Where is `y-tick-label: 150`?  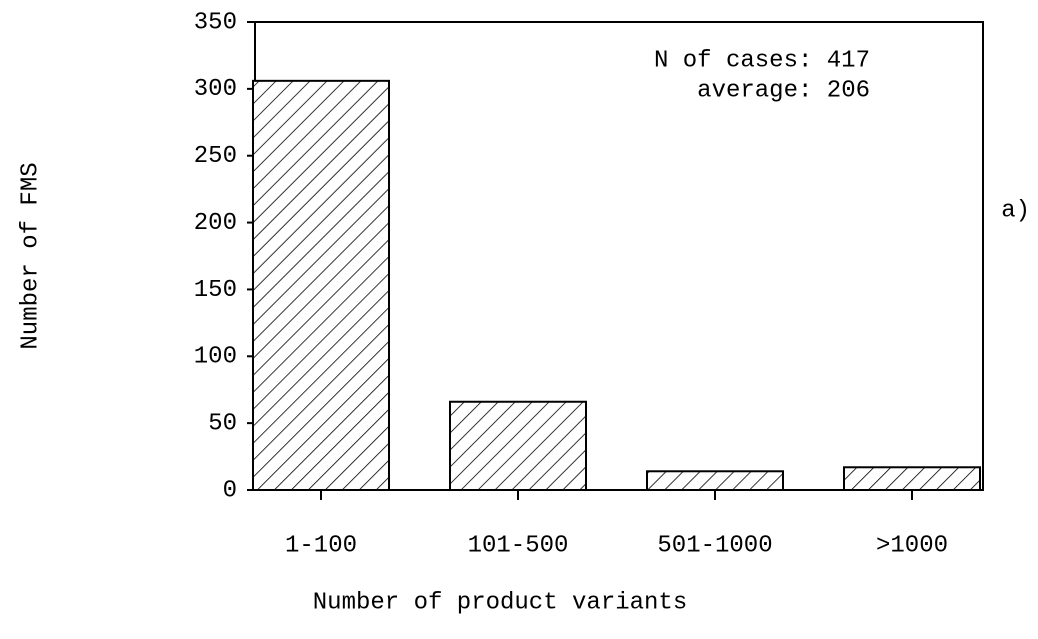 y-tick-label: 150 is located at coordinates (215, 290).